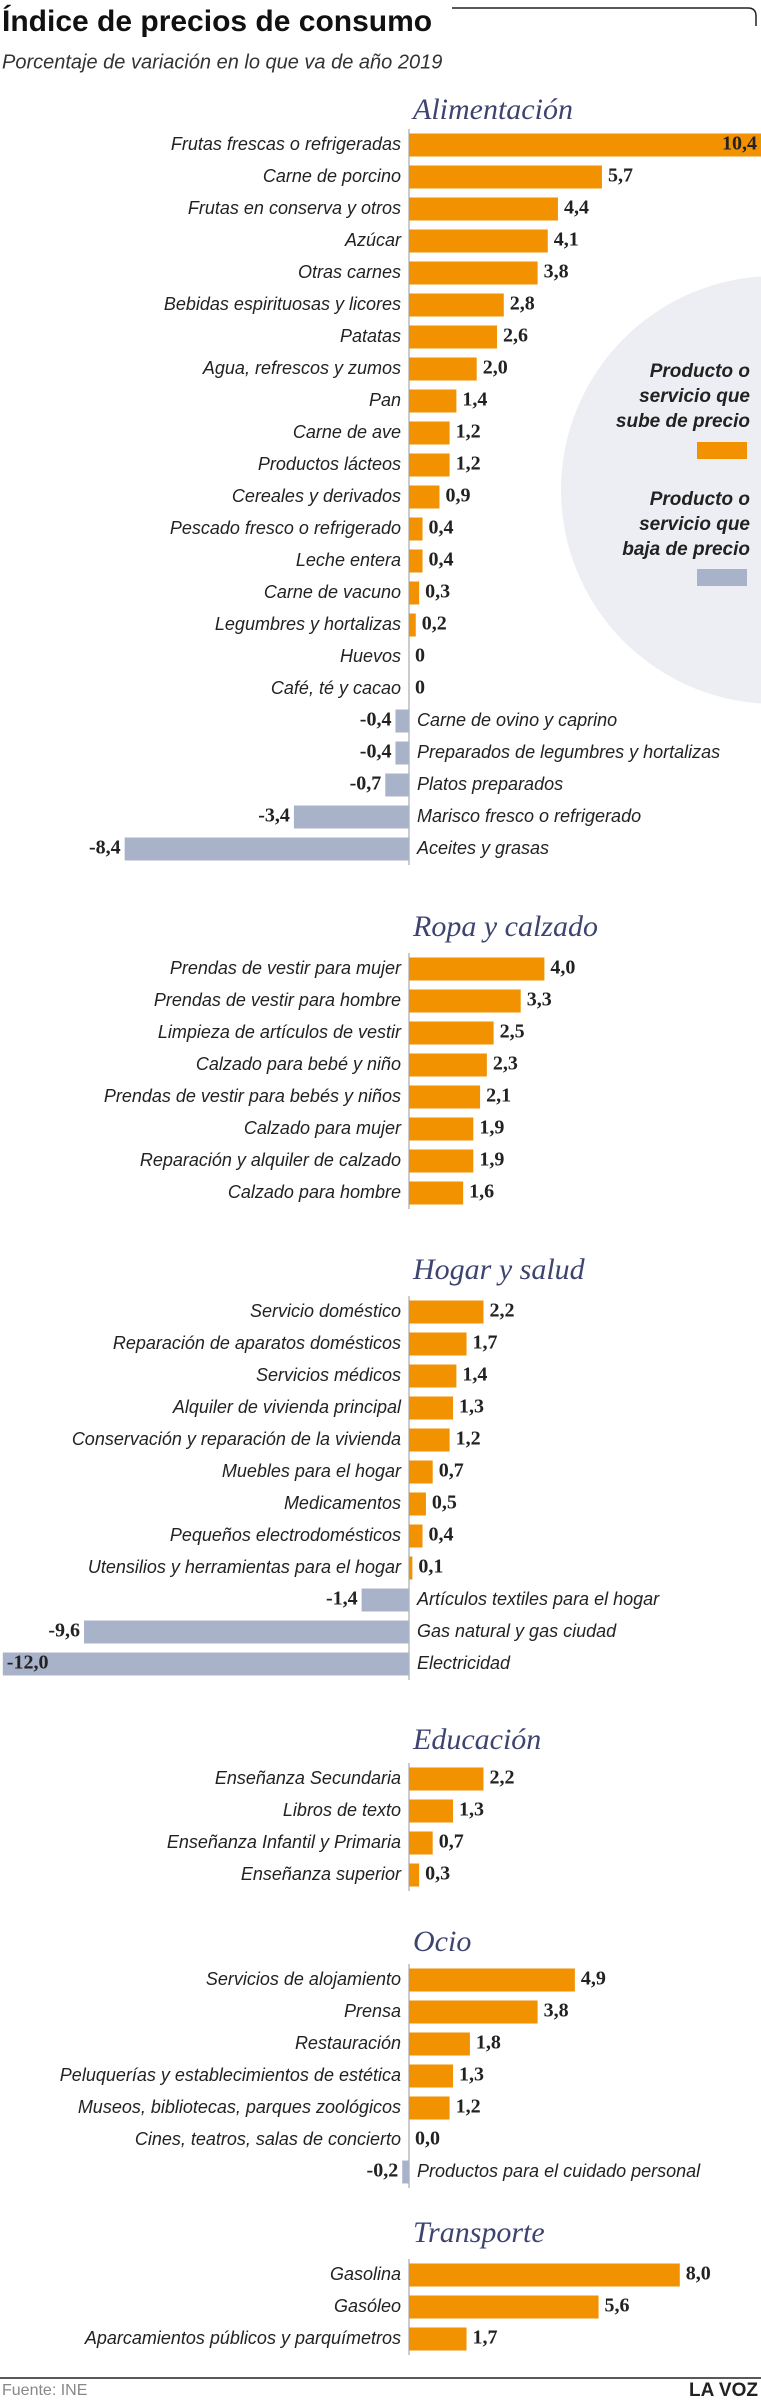 The image size is (761, 2400). Describe the element at coordinates (348, 2043) in the screenshot. I see `category-label: Restauración` at that location.